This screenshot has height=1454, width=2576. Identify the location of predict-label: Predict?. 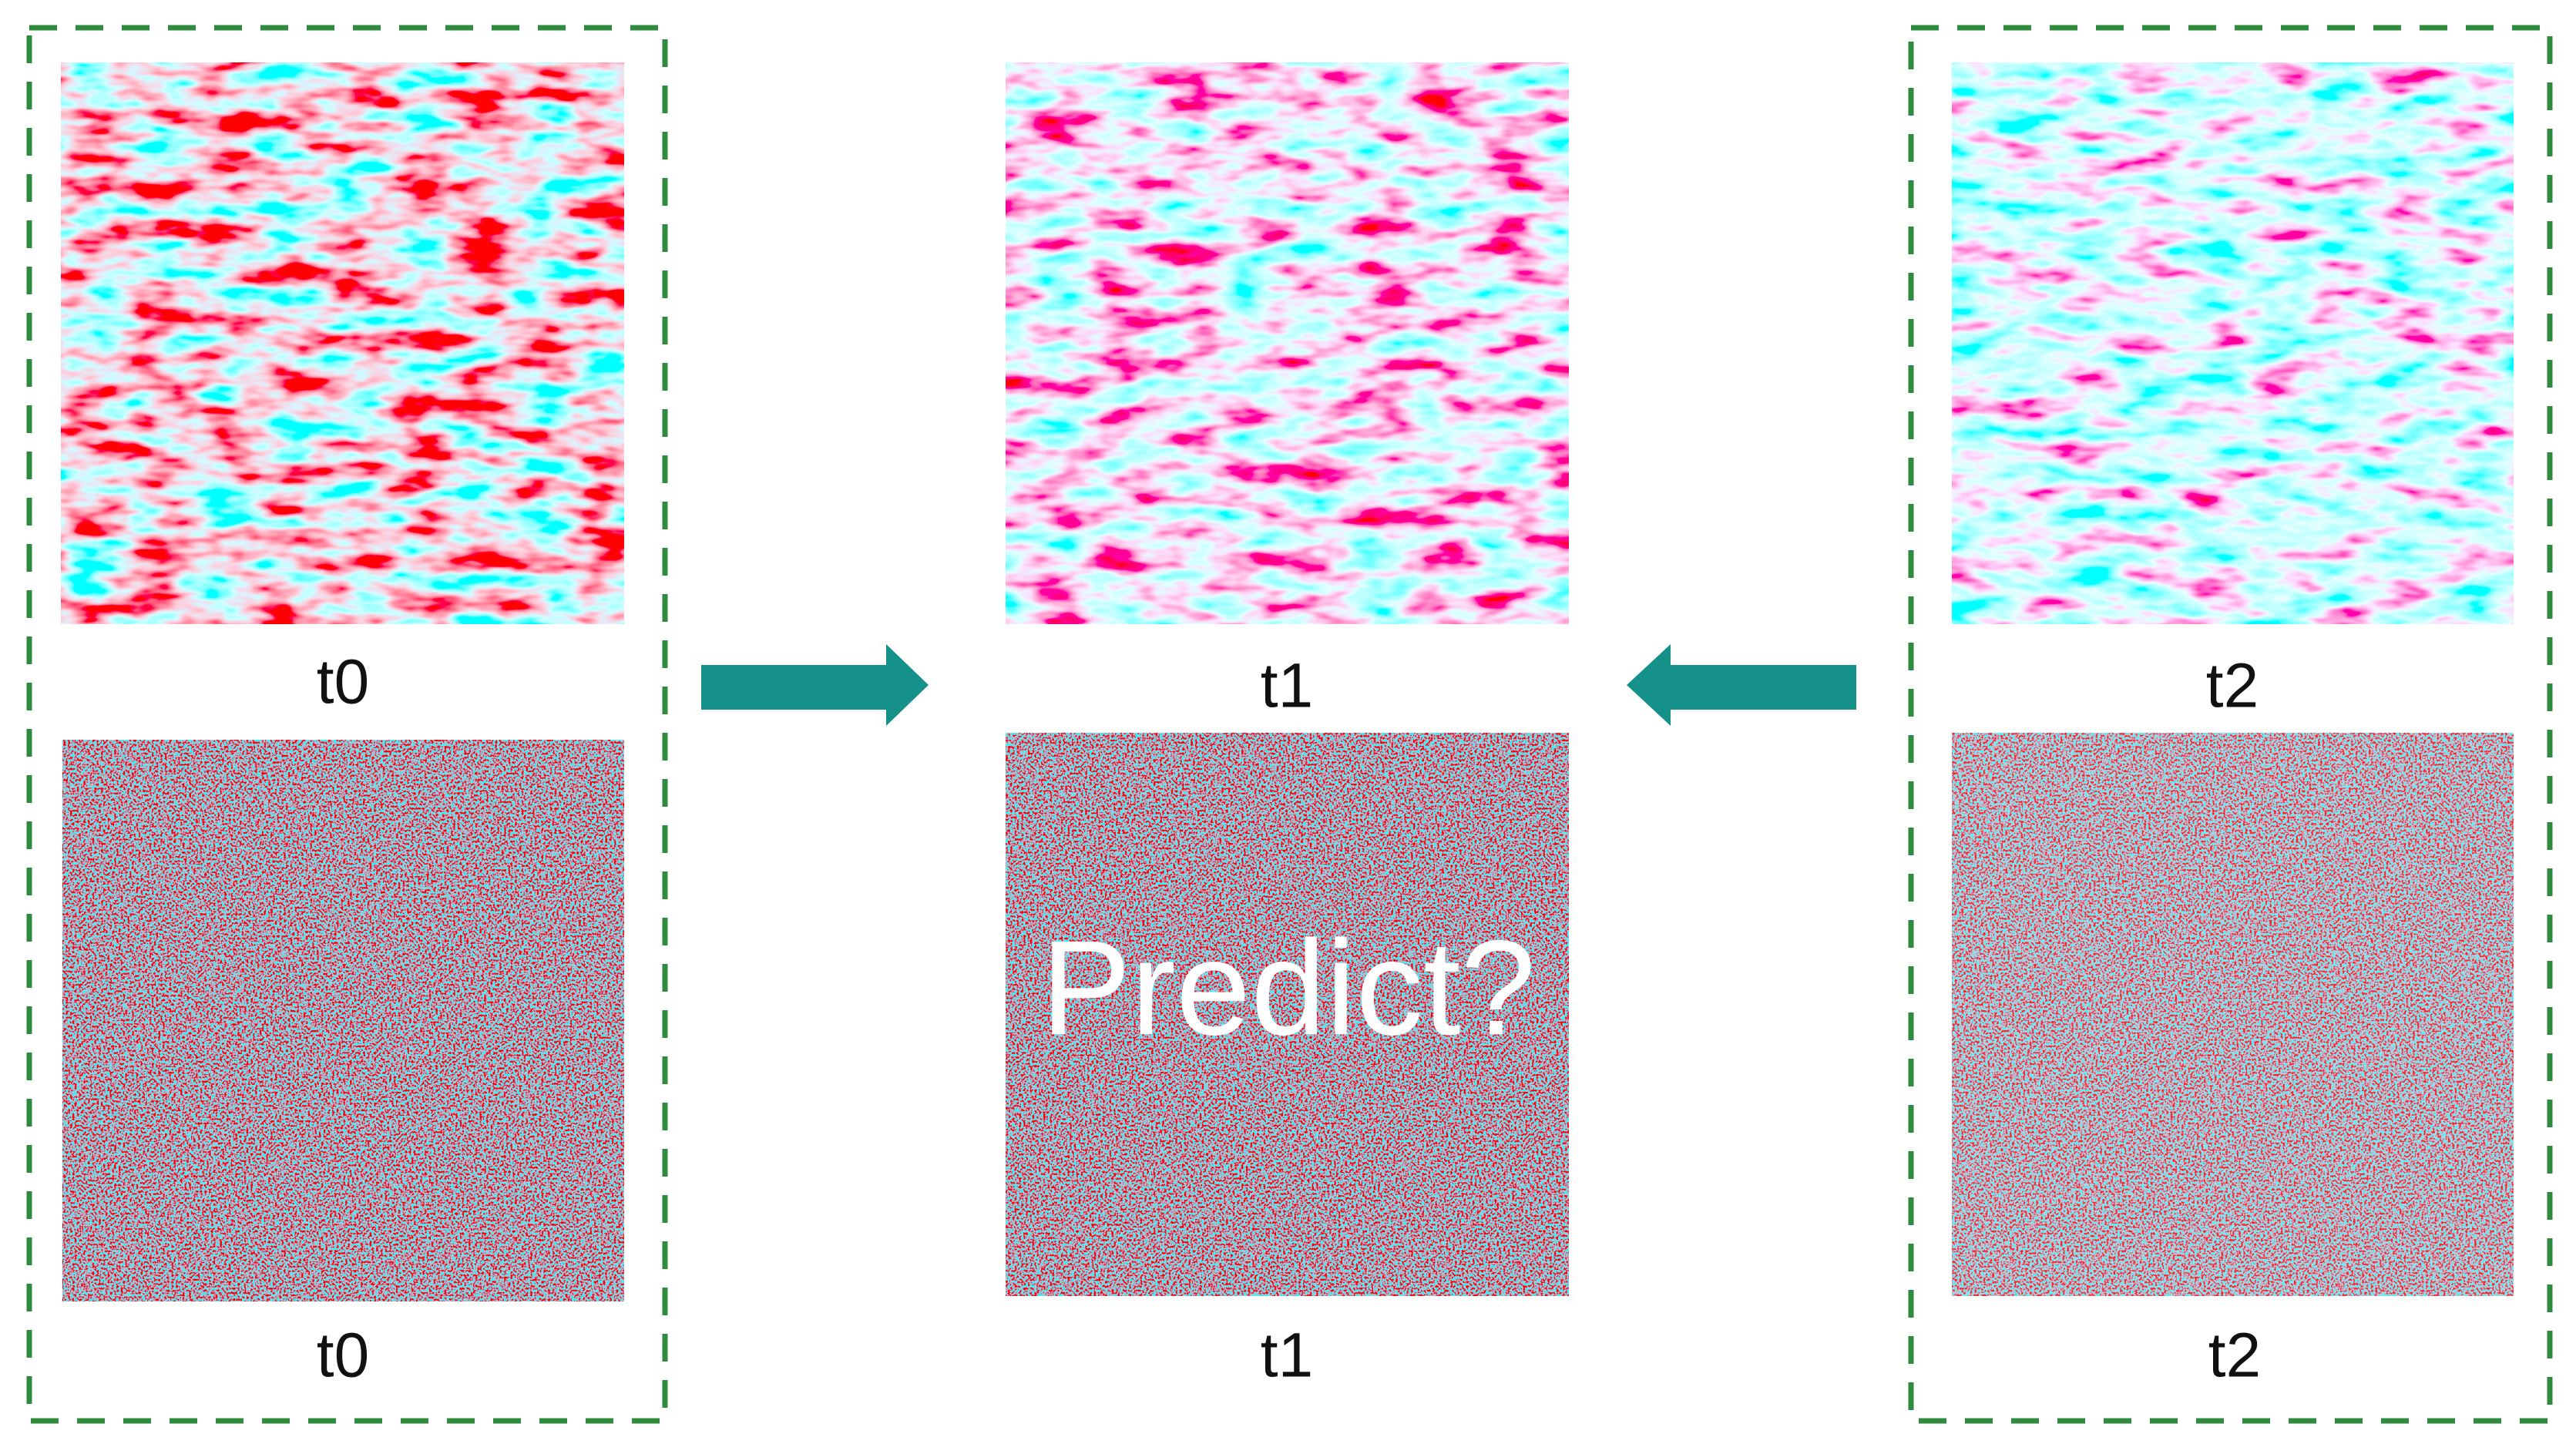
(1288, 988).